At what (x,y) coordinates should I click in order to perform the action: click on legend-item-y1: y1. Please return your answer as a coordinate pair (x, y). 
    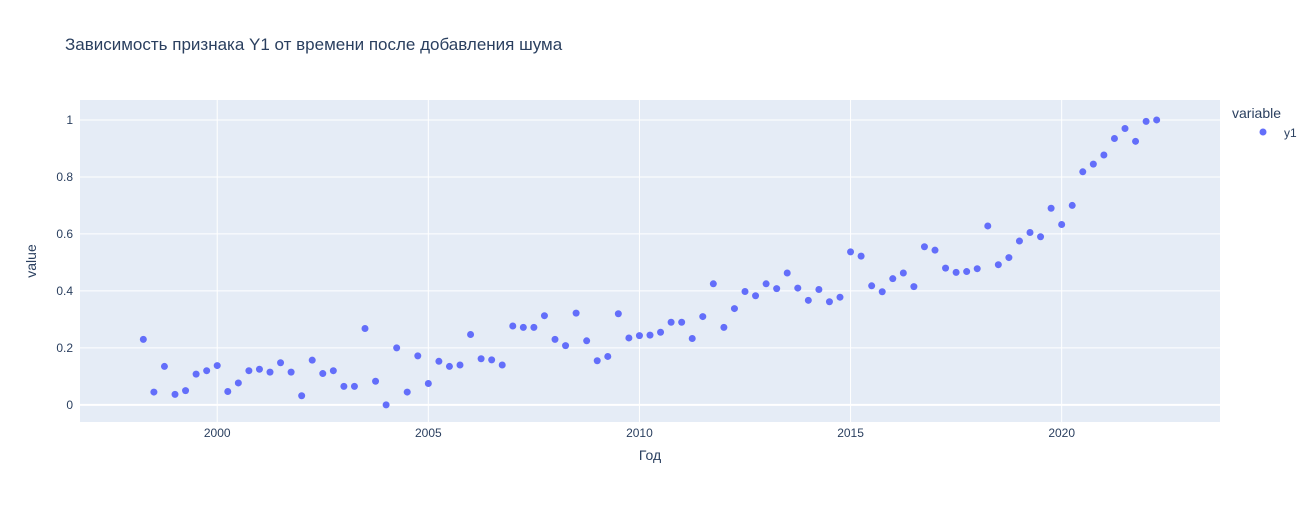
    Looking at the image, I should click on (1278, 133).